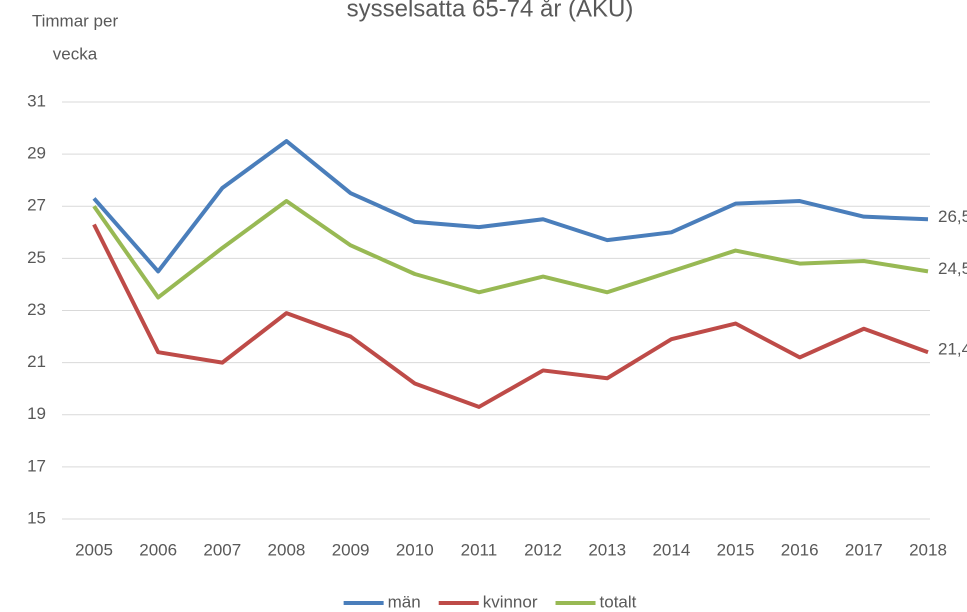 The height and width of the screenshot is (612, 967). What do you see at coordinates (618, 601) in the screenshot?
I see `legend-label: totalt` at bounding box center [618, 601].